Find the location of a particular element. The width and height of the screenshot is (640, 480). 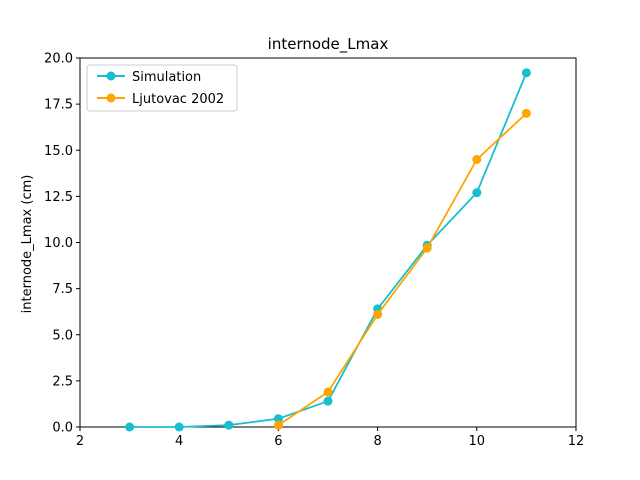

x-tick-label: 4 is located at coordinates (179, 441).